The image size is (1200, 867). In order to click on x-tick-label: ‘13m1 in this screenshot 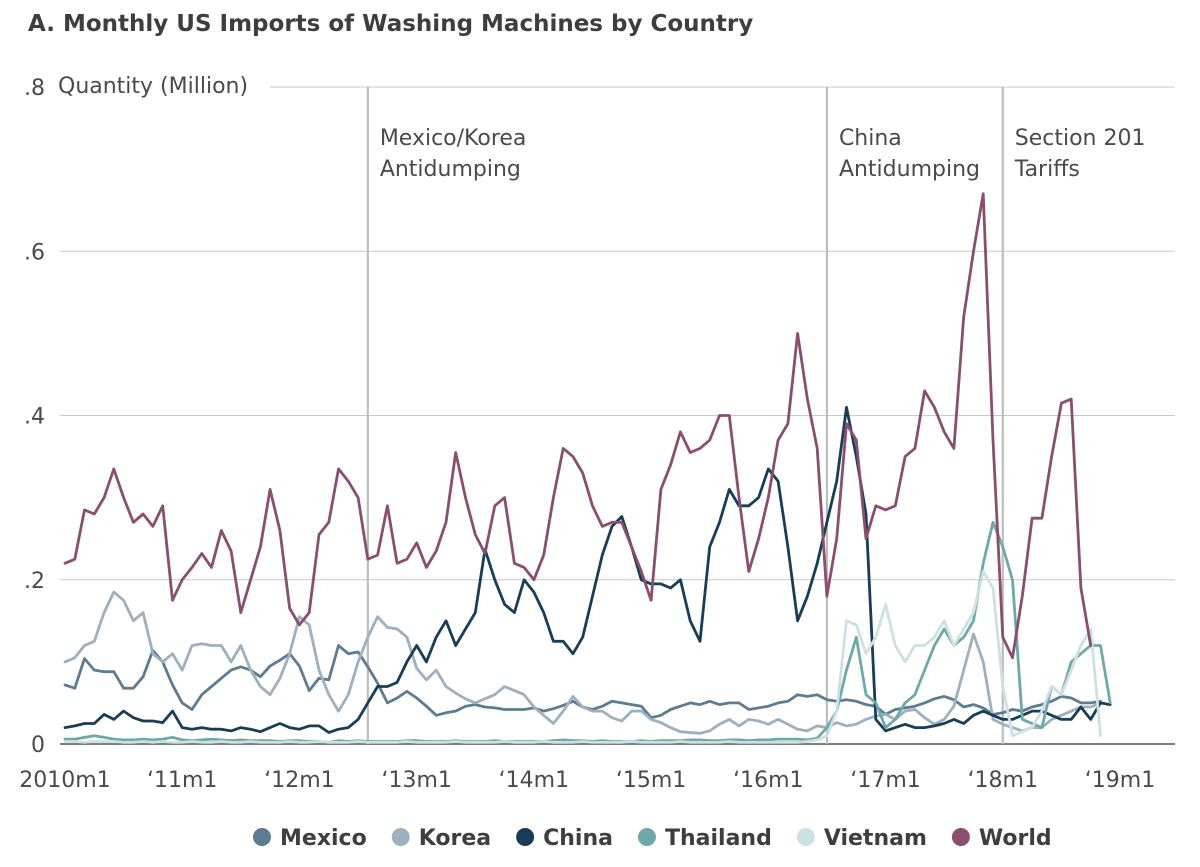, I will do `click(416, 780)`.